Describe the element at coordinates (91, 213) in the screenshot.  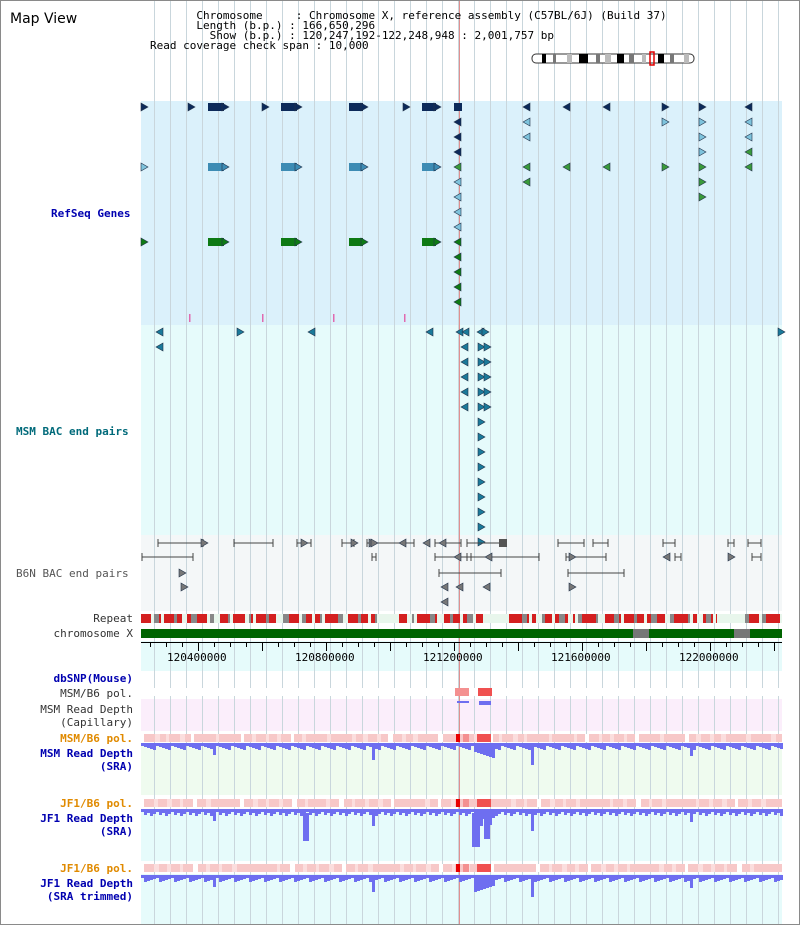
I see `track-label-refseq-genes: RefSeq Genes` at that location.